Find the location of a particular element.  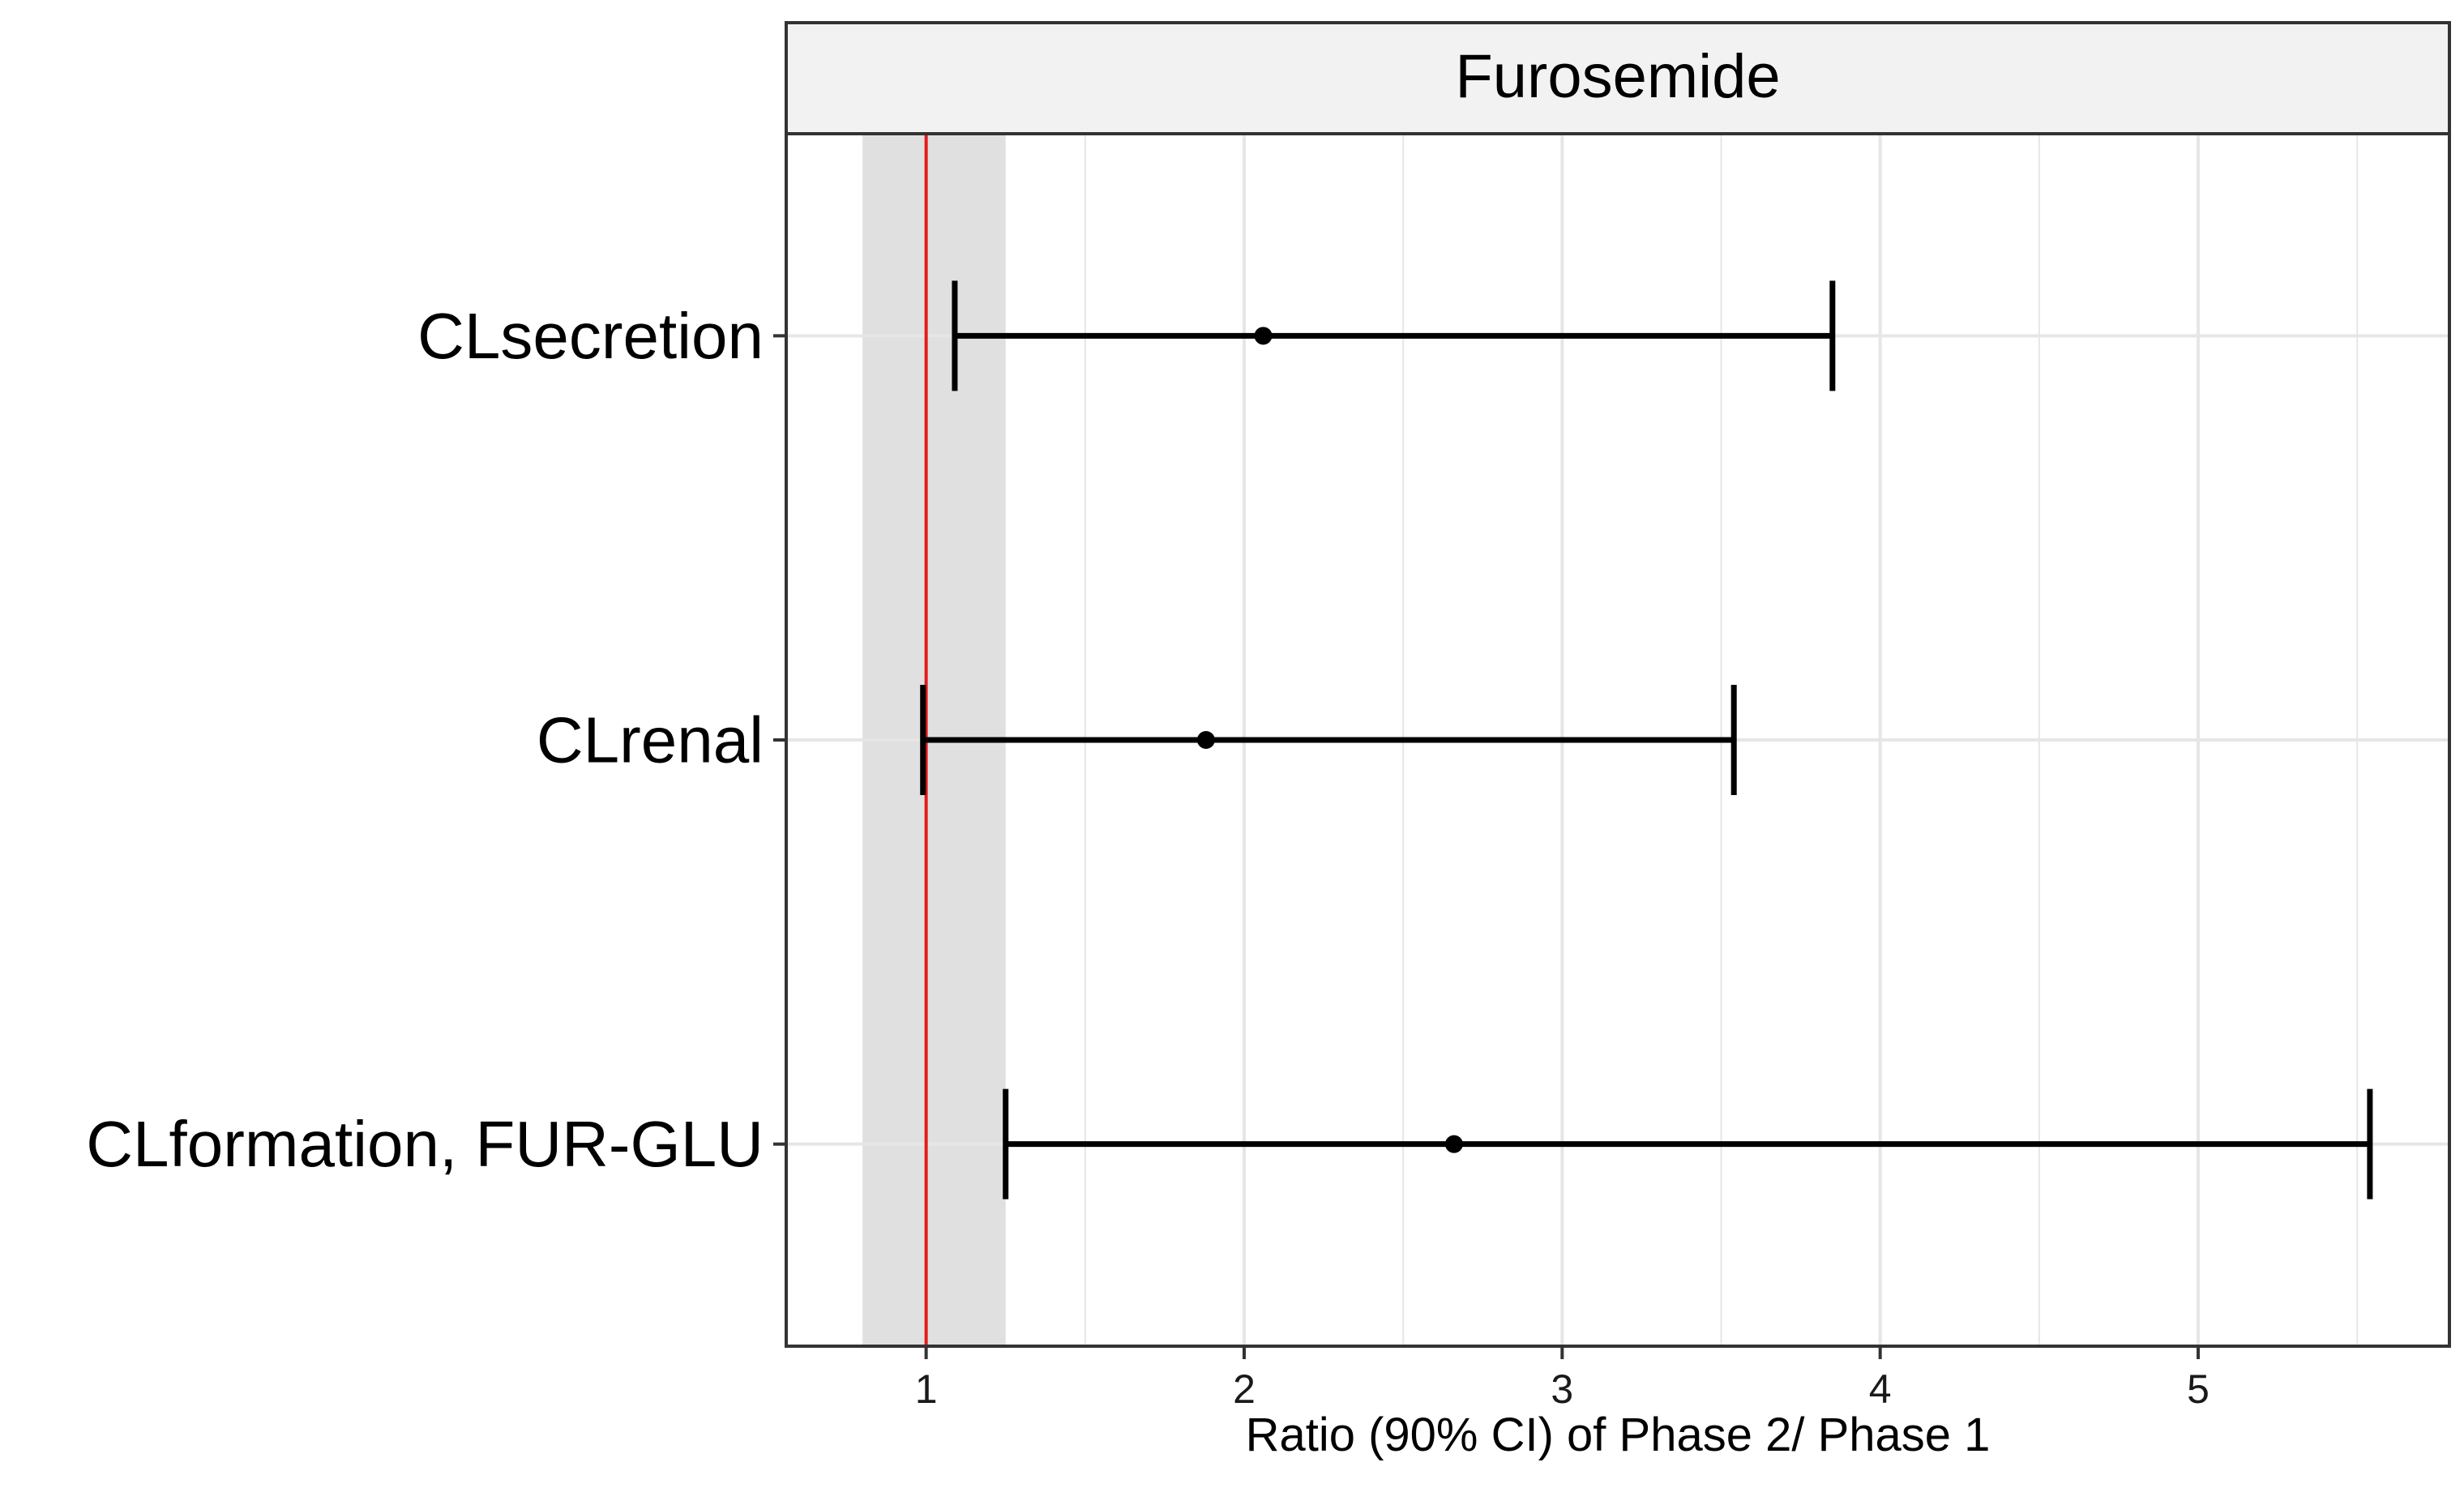

x-axis: 1 2 3 4 5 is located at coordinates (1562, 1379).